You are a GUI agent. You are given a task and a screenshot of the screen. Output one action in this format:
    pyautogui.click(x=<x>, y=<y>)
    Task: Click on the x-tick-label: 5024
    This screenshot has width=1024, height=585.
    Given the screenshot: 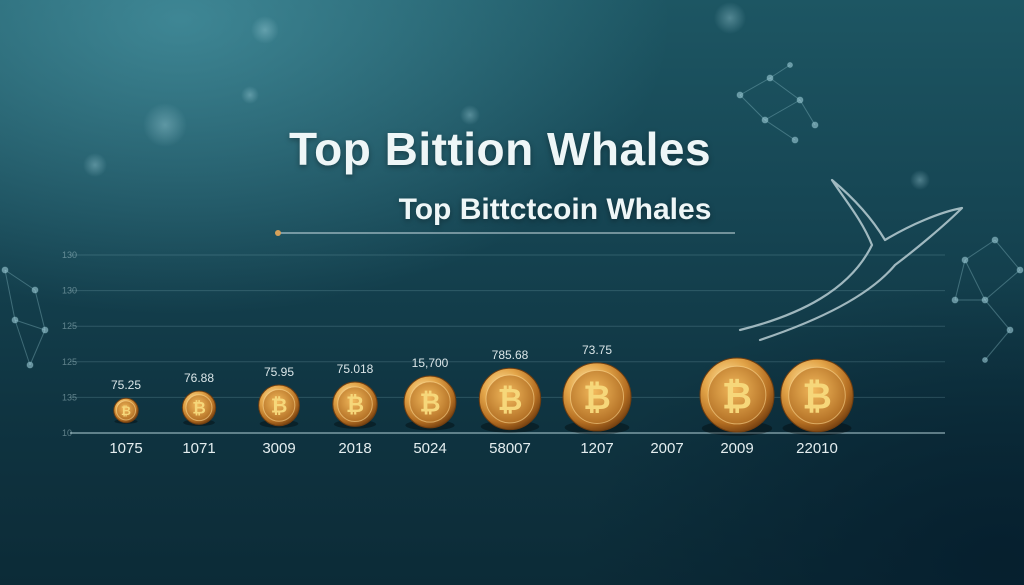 What is the action you would take?
    pyautogui.click(x=429, y=448)
    